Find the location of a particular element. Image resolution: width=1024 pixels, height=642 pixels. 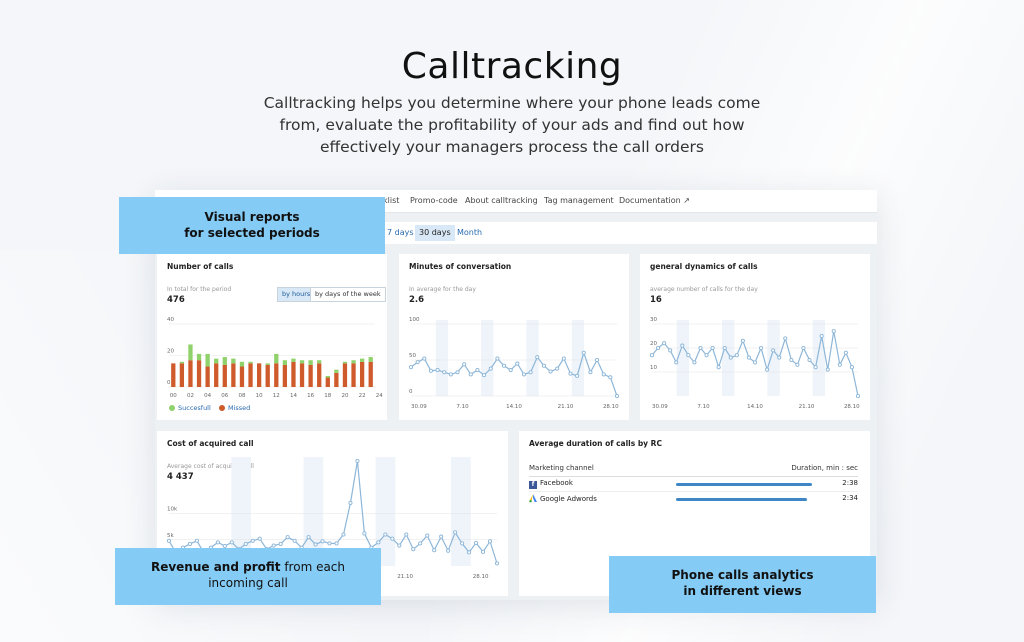

y-tick-label: 10 is located at coordinates (653, 368).